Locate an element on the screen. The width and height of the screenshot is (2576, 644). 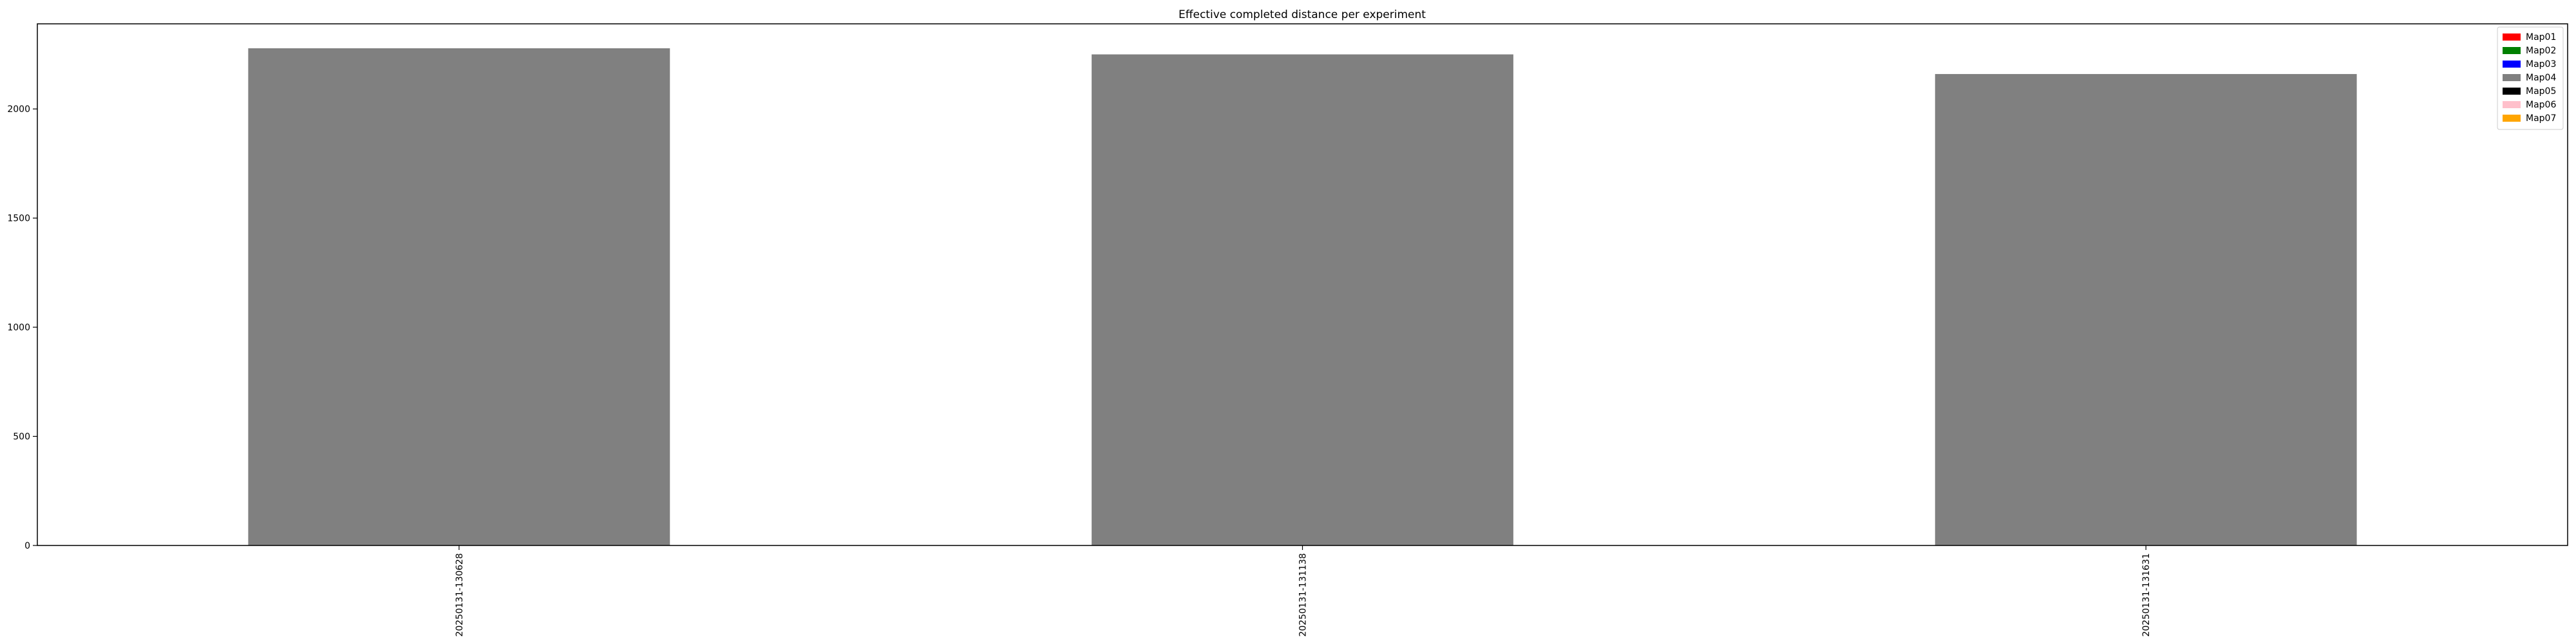
legend: Map01 Map02 Map03 Map04 Map05 Map06 Map07 is located at coordinates (2530, 78).